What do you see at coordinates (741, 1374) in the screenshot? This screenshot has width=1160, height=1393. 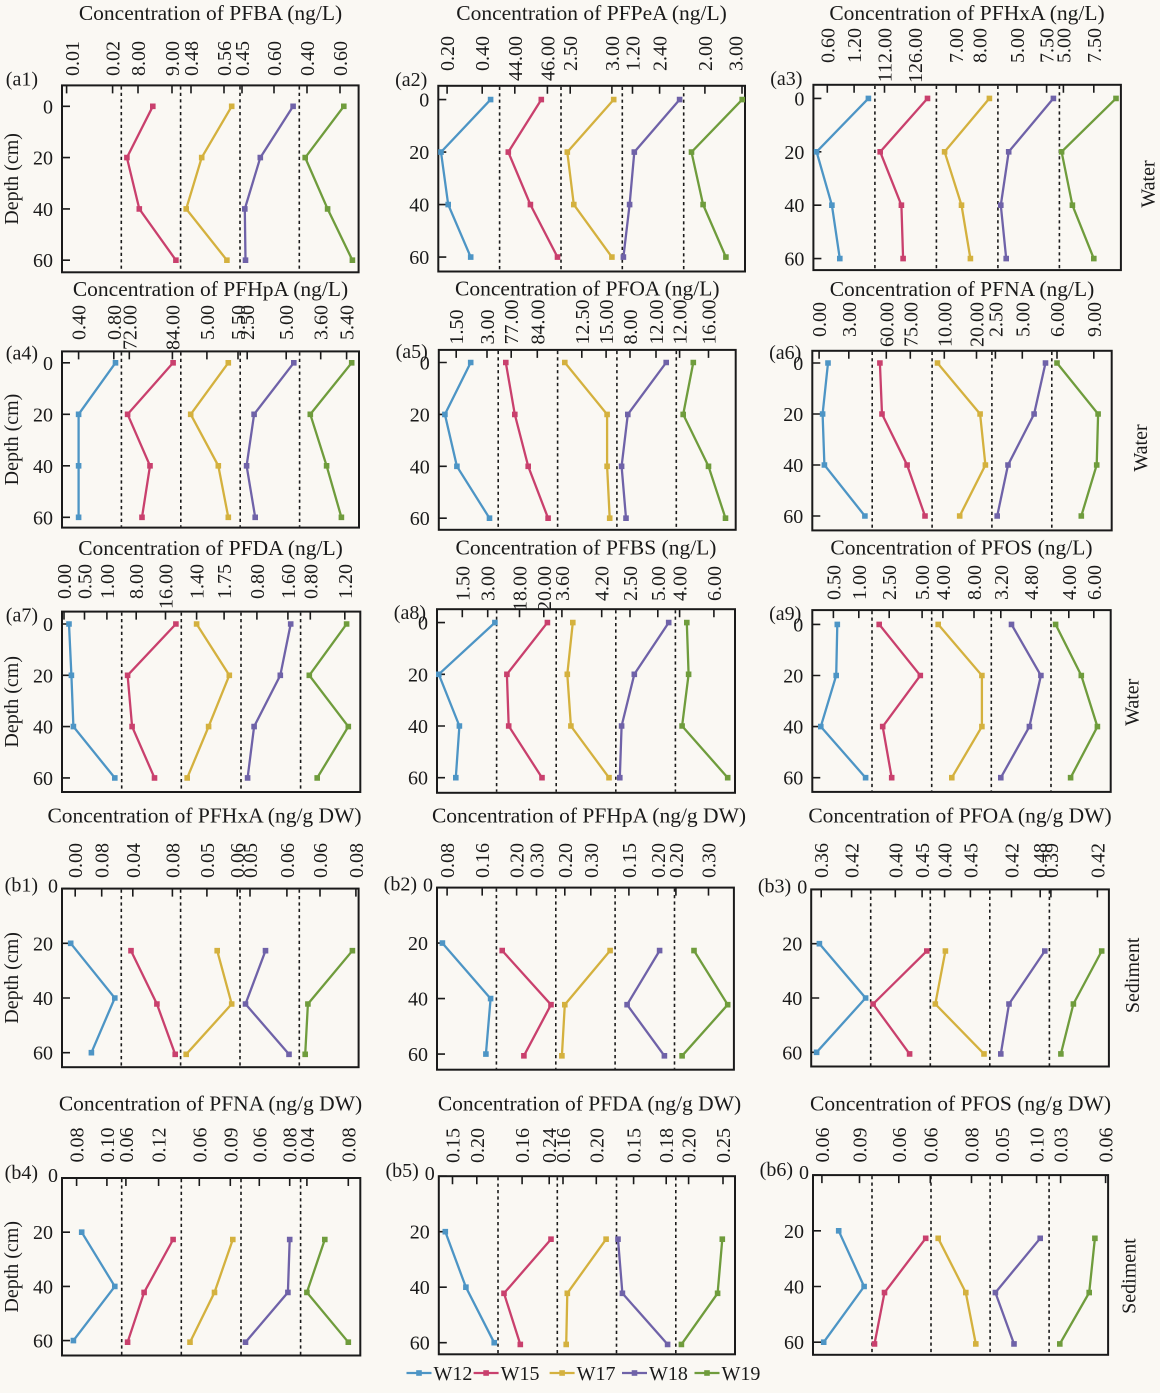 I see `svg-text: W19` at bounding box center [741, 1374].